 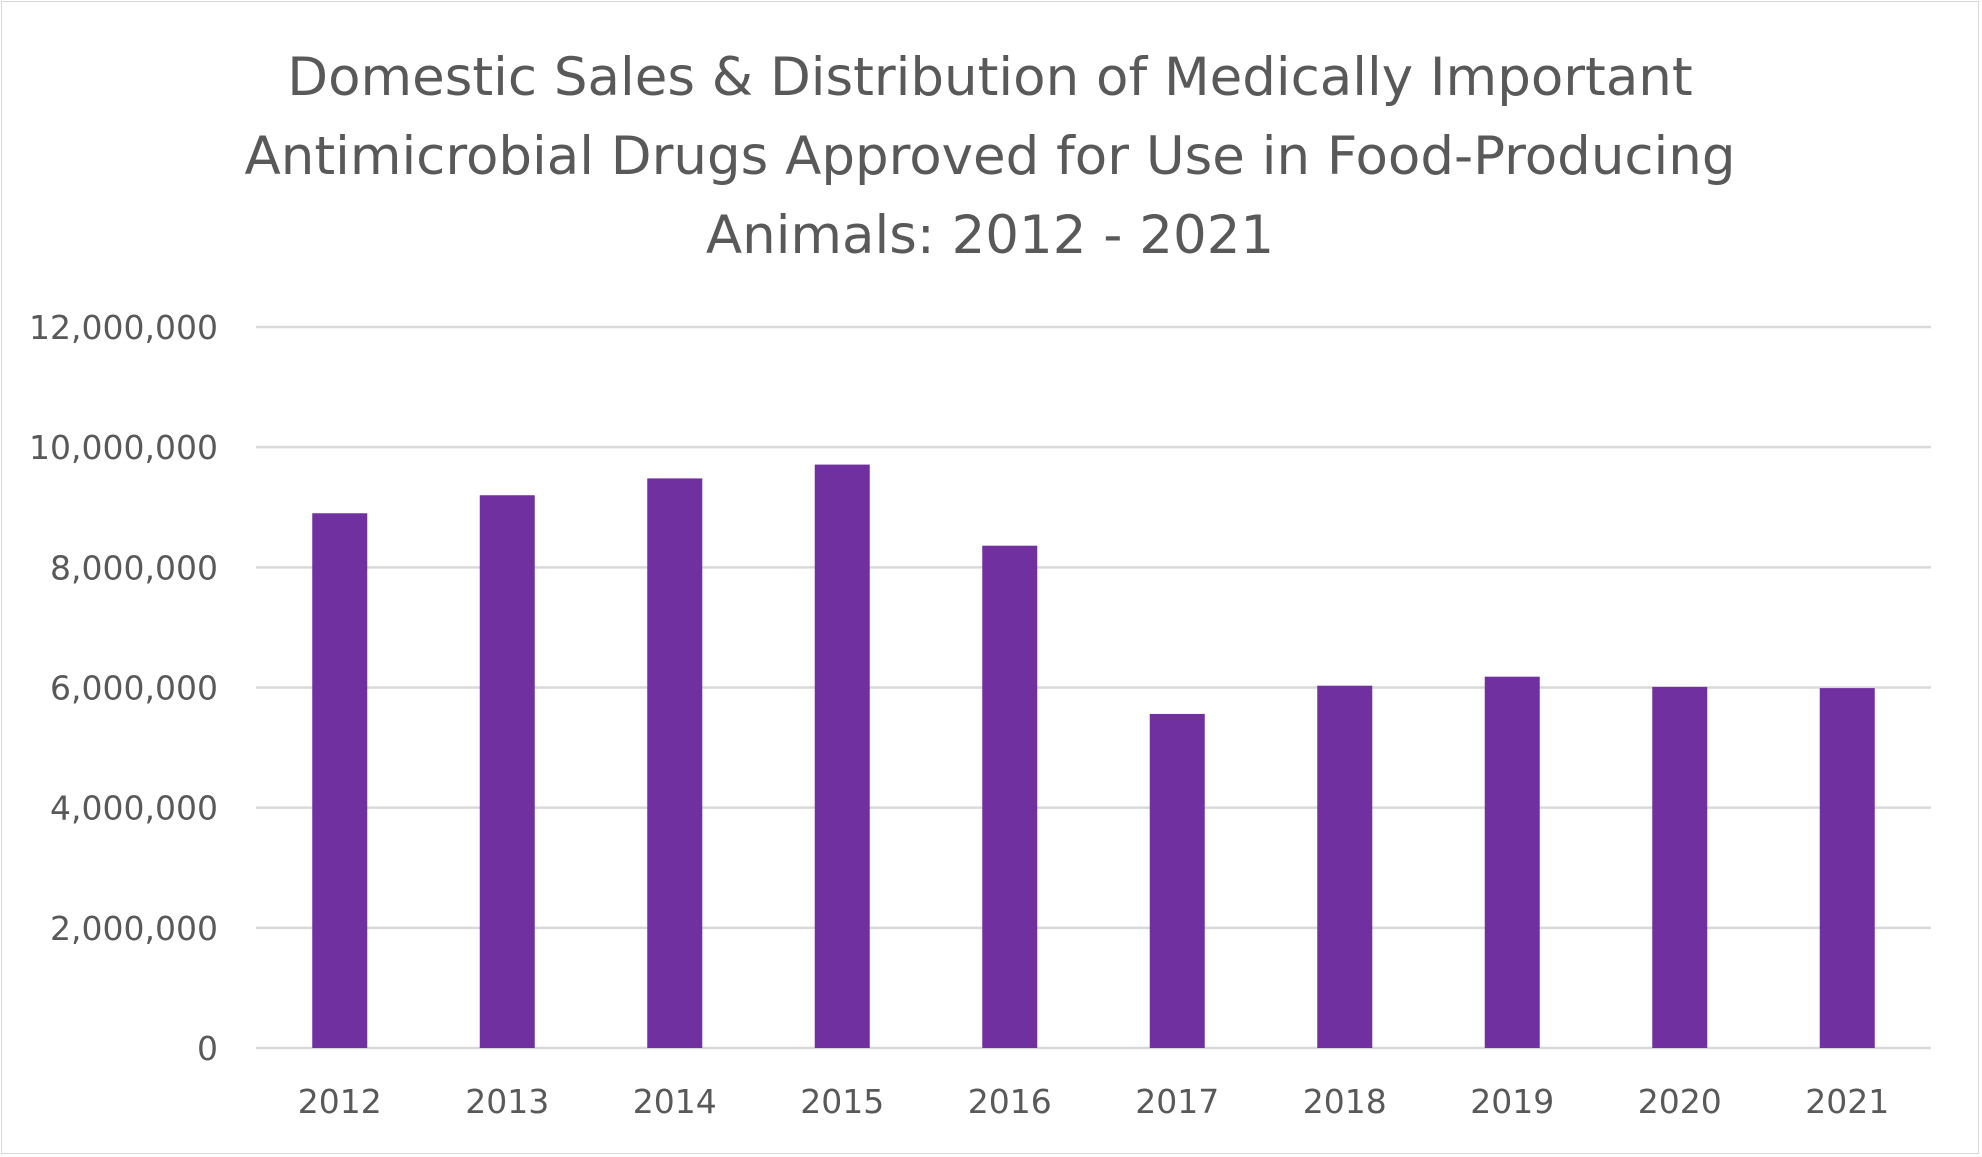 I want to click on bar-2021, so click(x=1847, y=868).